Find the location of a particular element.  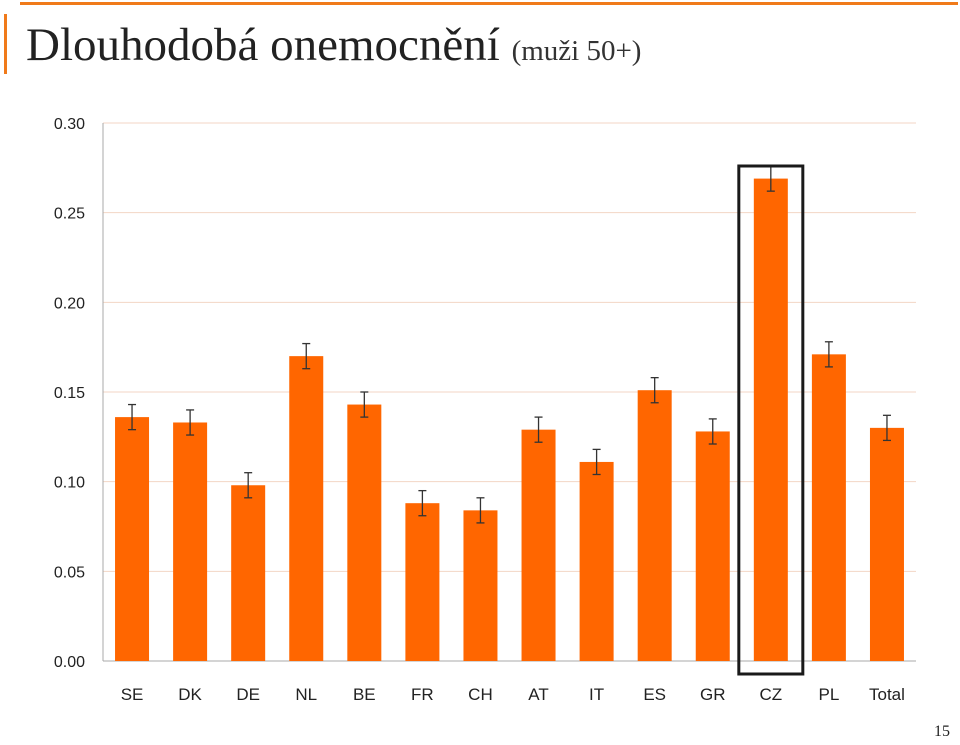

x-tick-label: PL is located at coordinates (828, 694).